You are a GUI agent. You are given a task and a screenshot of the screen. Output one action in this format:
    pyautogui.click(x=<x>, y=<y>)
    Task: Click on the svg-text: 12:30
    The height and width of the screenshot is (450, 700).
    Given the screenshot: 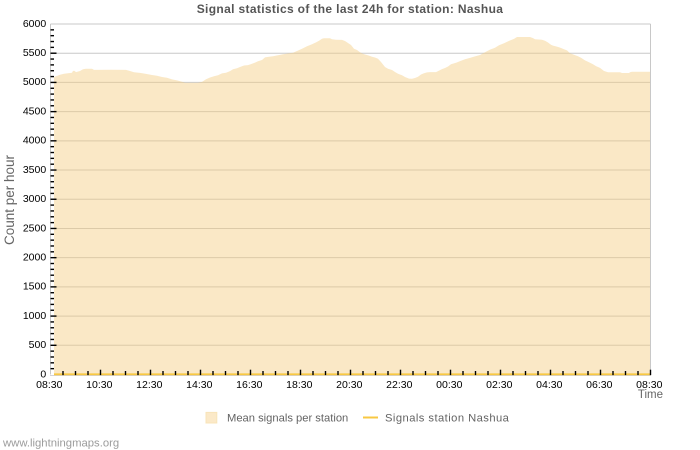 What is the action you would take?
    pyautogui.click(x=149, y=385)
    